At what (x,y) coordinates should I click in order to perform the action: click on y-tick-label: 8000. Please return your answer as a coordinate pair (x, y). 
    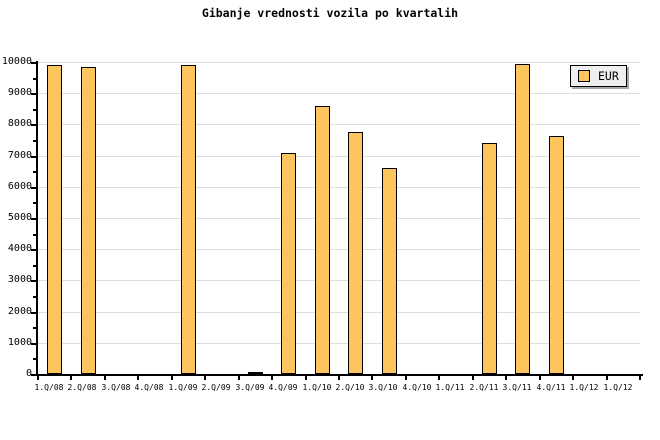
    Looking at the image, I should click on (19, 123).